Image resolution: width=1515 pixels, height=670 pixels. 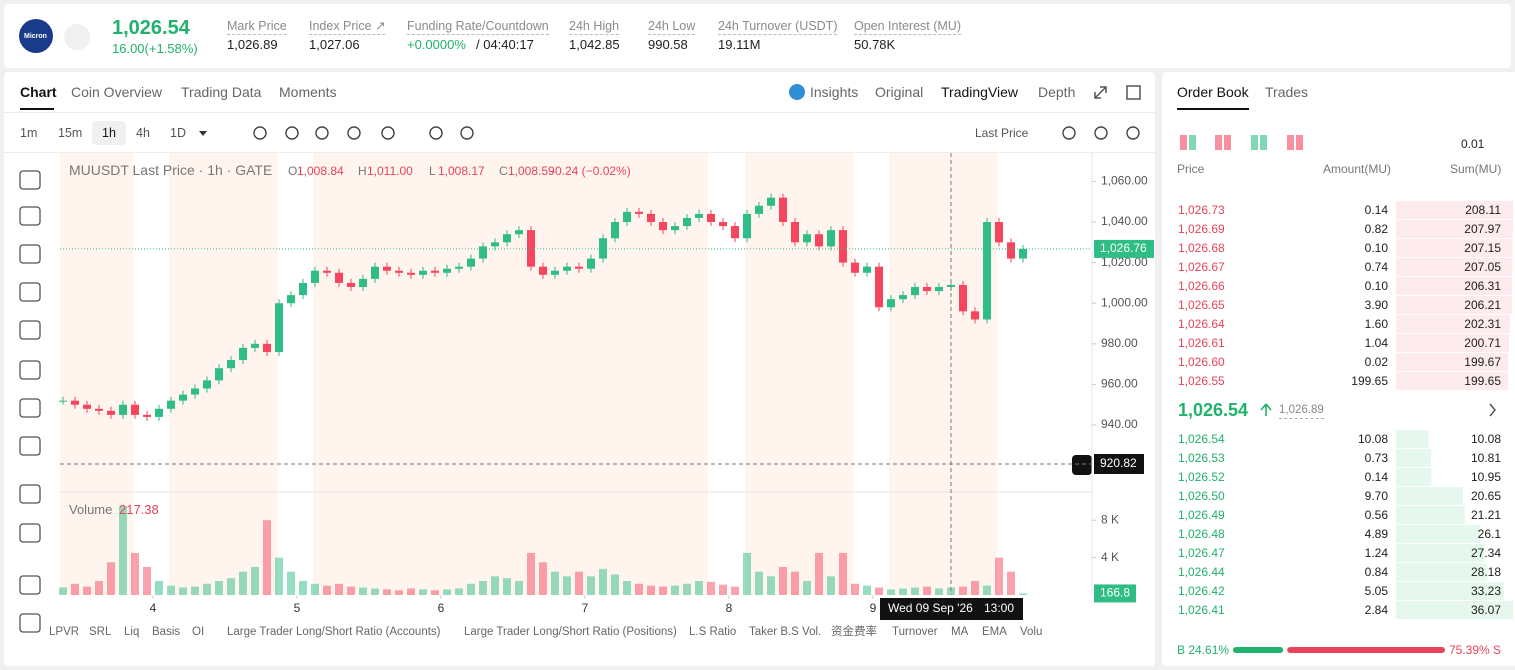 I want to click on view-tab: Insights, so click(x=834, y=92).